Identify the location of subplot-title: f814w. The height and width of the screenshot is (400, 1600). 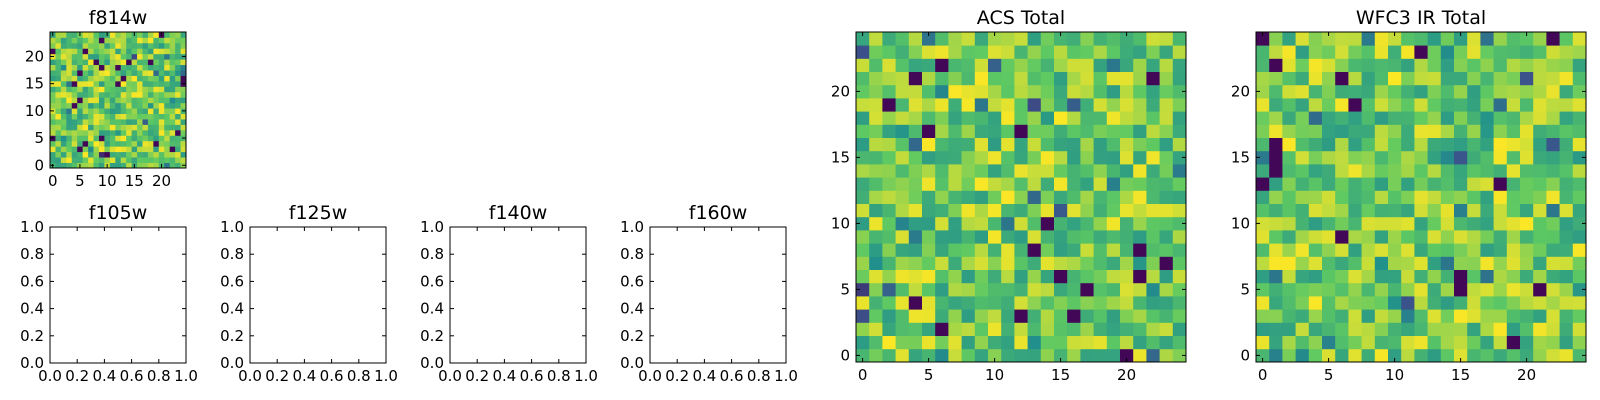
(118, 18).